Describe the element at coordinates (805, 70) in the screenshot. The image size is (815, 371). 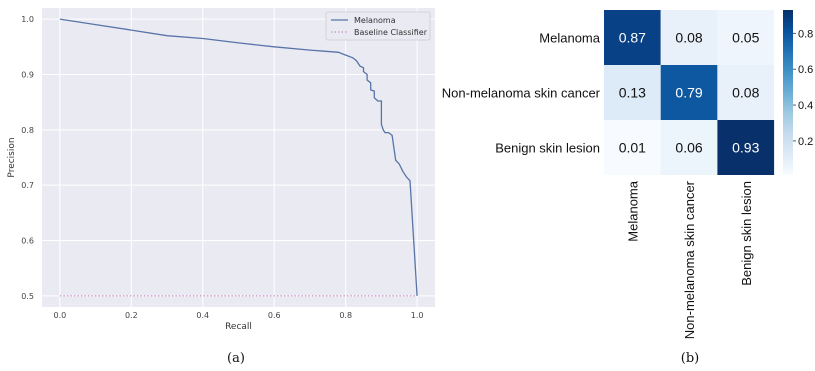
I see `colorbar-tick-label: 0.6` at that location.